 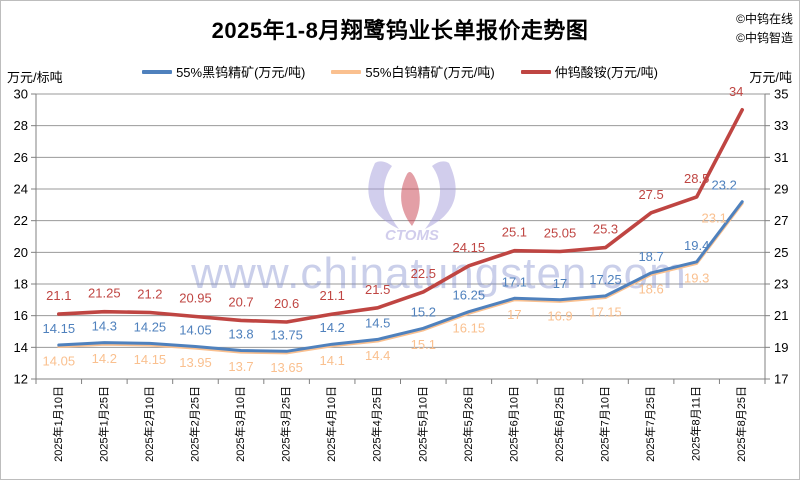 What do you see at coordinates (241, 72) in the screenshot?
I see `legend-label-0: 55%黑钨精矿(万元/吨)` at bounding box center [241, 72].